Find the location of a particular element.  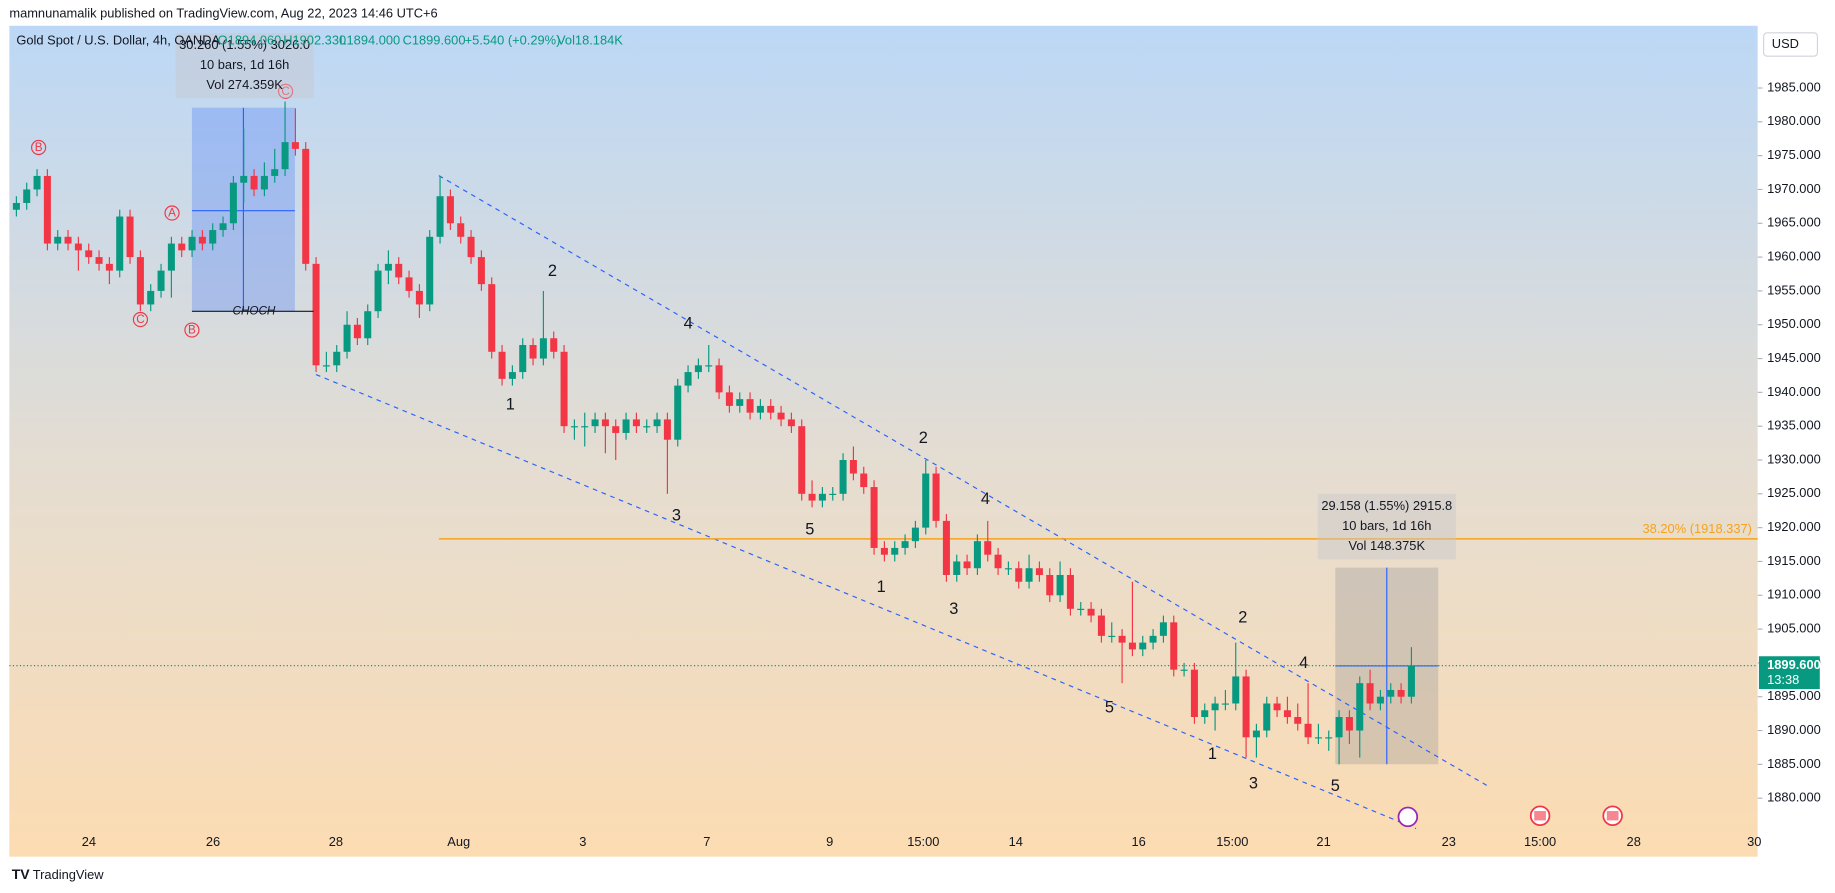

y-tick-label: 1960.000 is located at coordinates (1794, 256).